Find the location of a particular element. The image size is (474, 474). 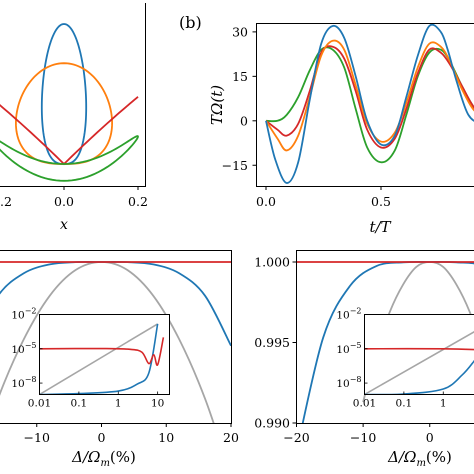

x-tick-label: −20 is located at coordinates (296, 437).